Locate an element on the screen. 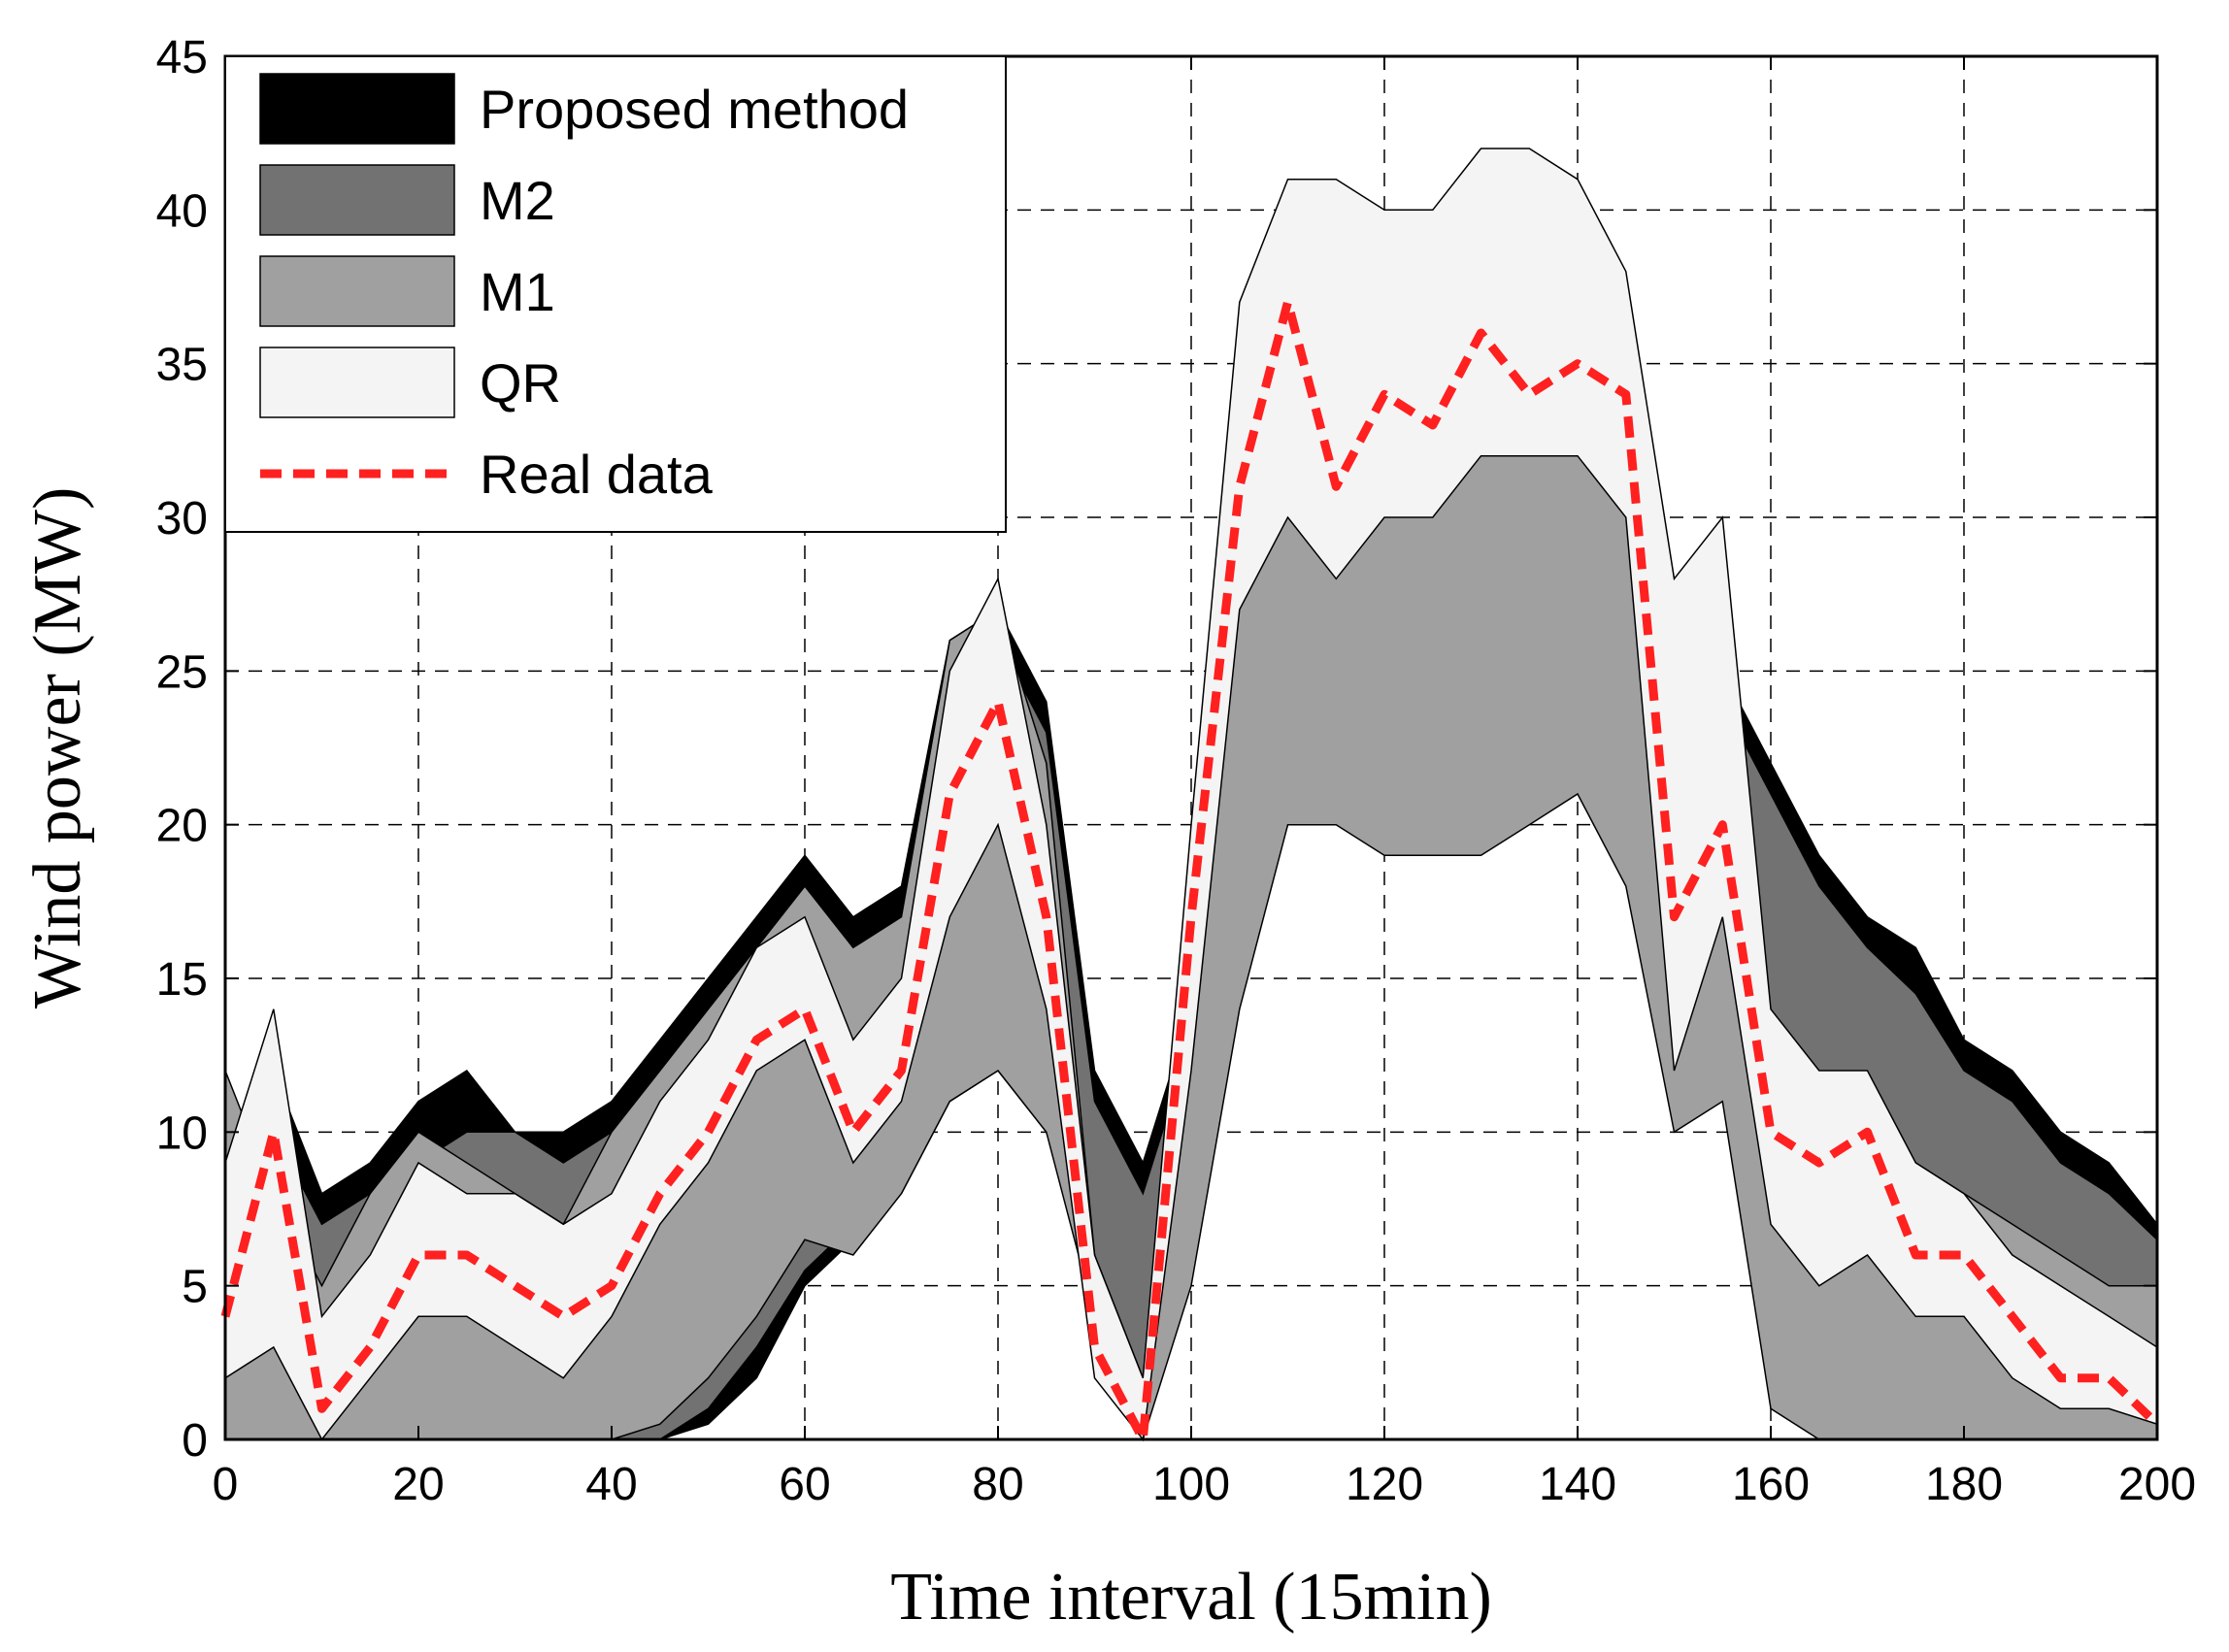 Image resolution: width=2229 pixels, height=1652 pixels. y-tick-label: 15 is located at coordinates (182, 980).